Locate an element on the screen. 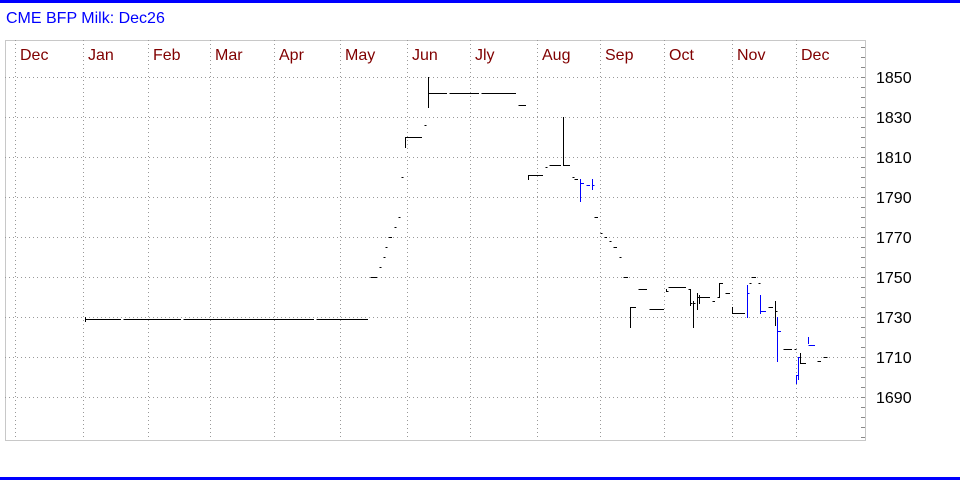  x-tick-label: Jly is located at coordinates (485, 55).